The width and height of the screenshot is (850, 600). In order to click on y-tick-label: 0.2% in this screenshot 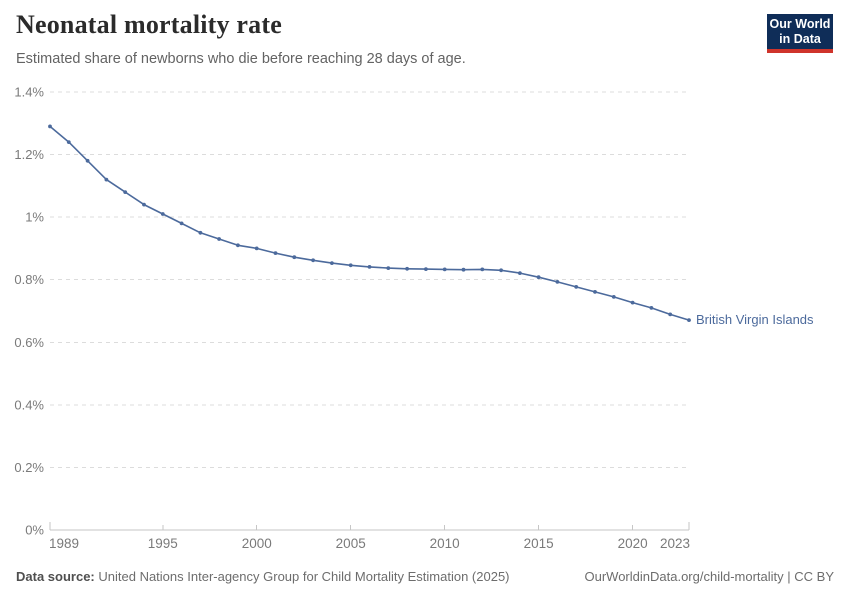, I will do `click(29, 467)`.